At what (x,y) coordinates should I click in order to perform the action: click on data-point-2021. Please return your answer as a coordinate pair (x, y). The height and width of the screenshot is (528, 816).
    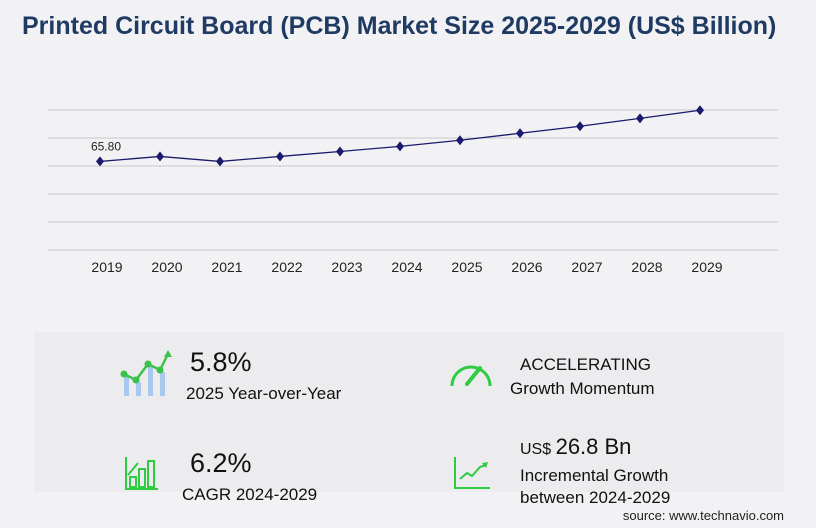
    Looking at the image, I should click on (220, 161).